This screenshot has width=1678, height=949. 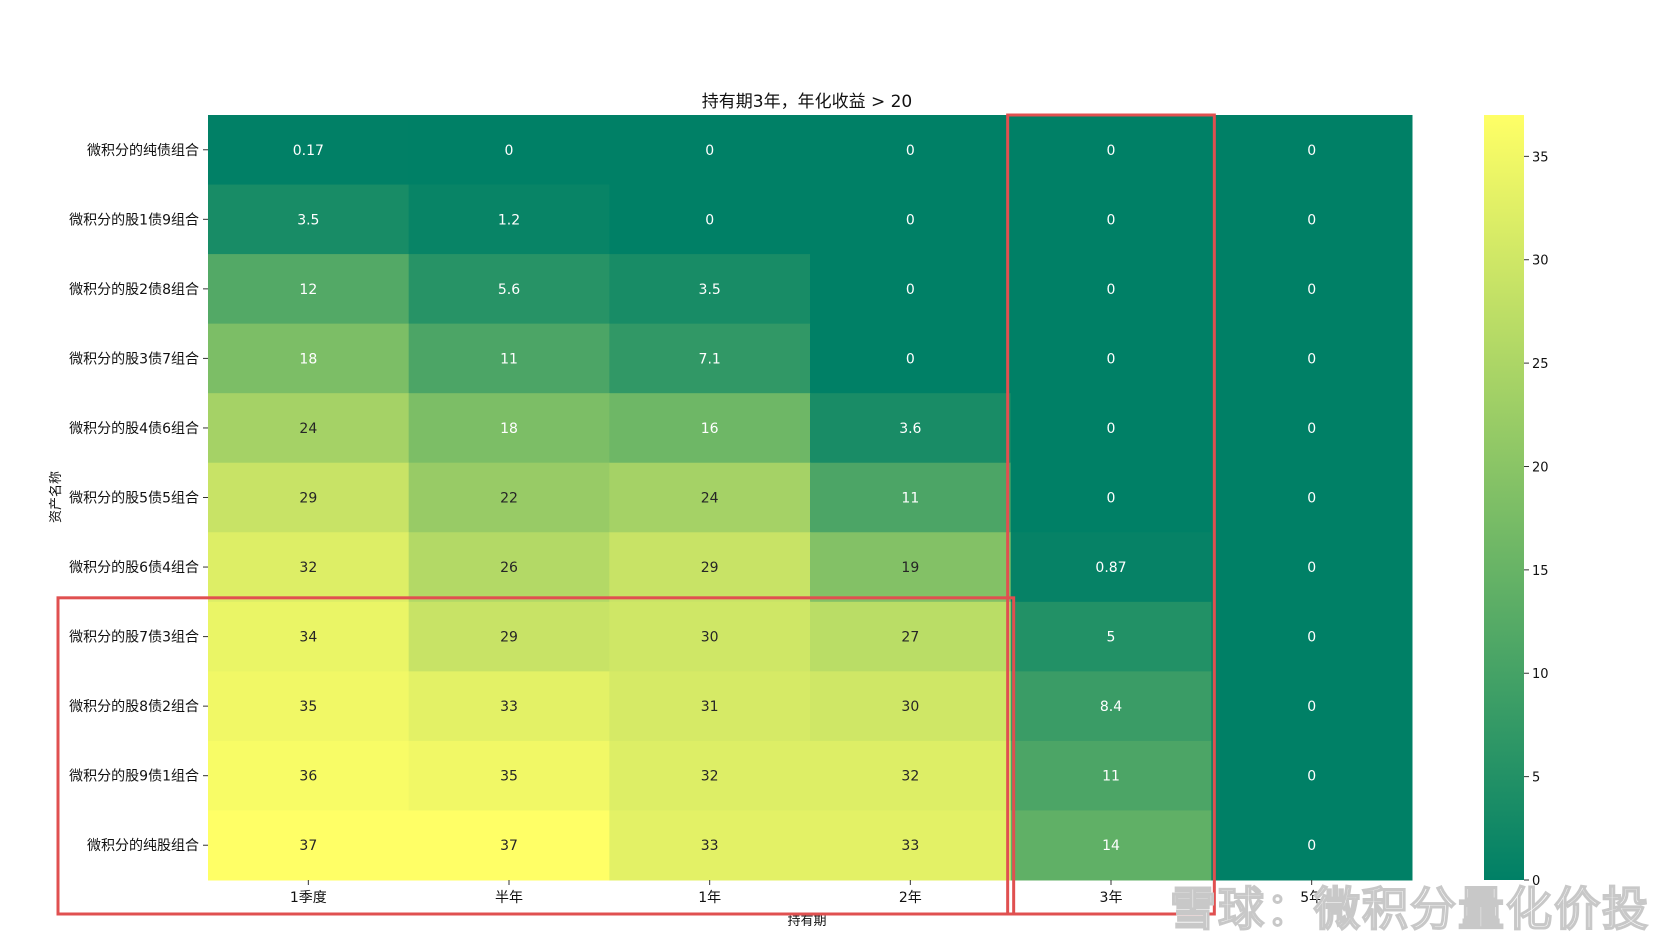 What do you see at coordinates (308, 898) in the screenshot?
I see `x-tick-label: 1季度` at bounding box center [308, 898].